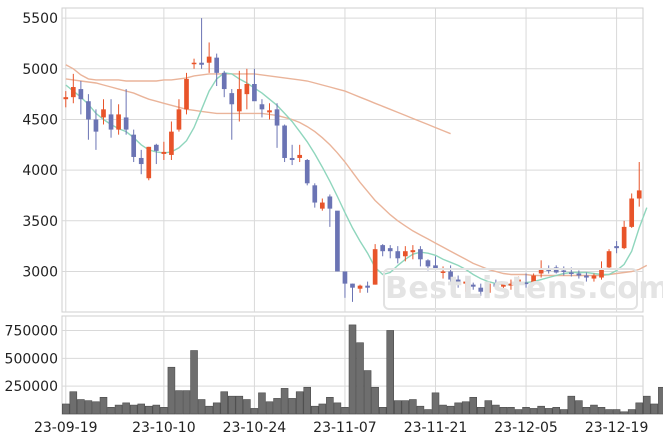  Describe the element at coordinates (255, 428) in the screenshot. I see `x-tick-label: 23-10-24` at that location.